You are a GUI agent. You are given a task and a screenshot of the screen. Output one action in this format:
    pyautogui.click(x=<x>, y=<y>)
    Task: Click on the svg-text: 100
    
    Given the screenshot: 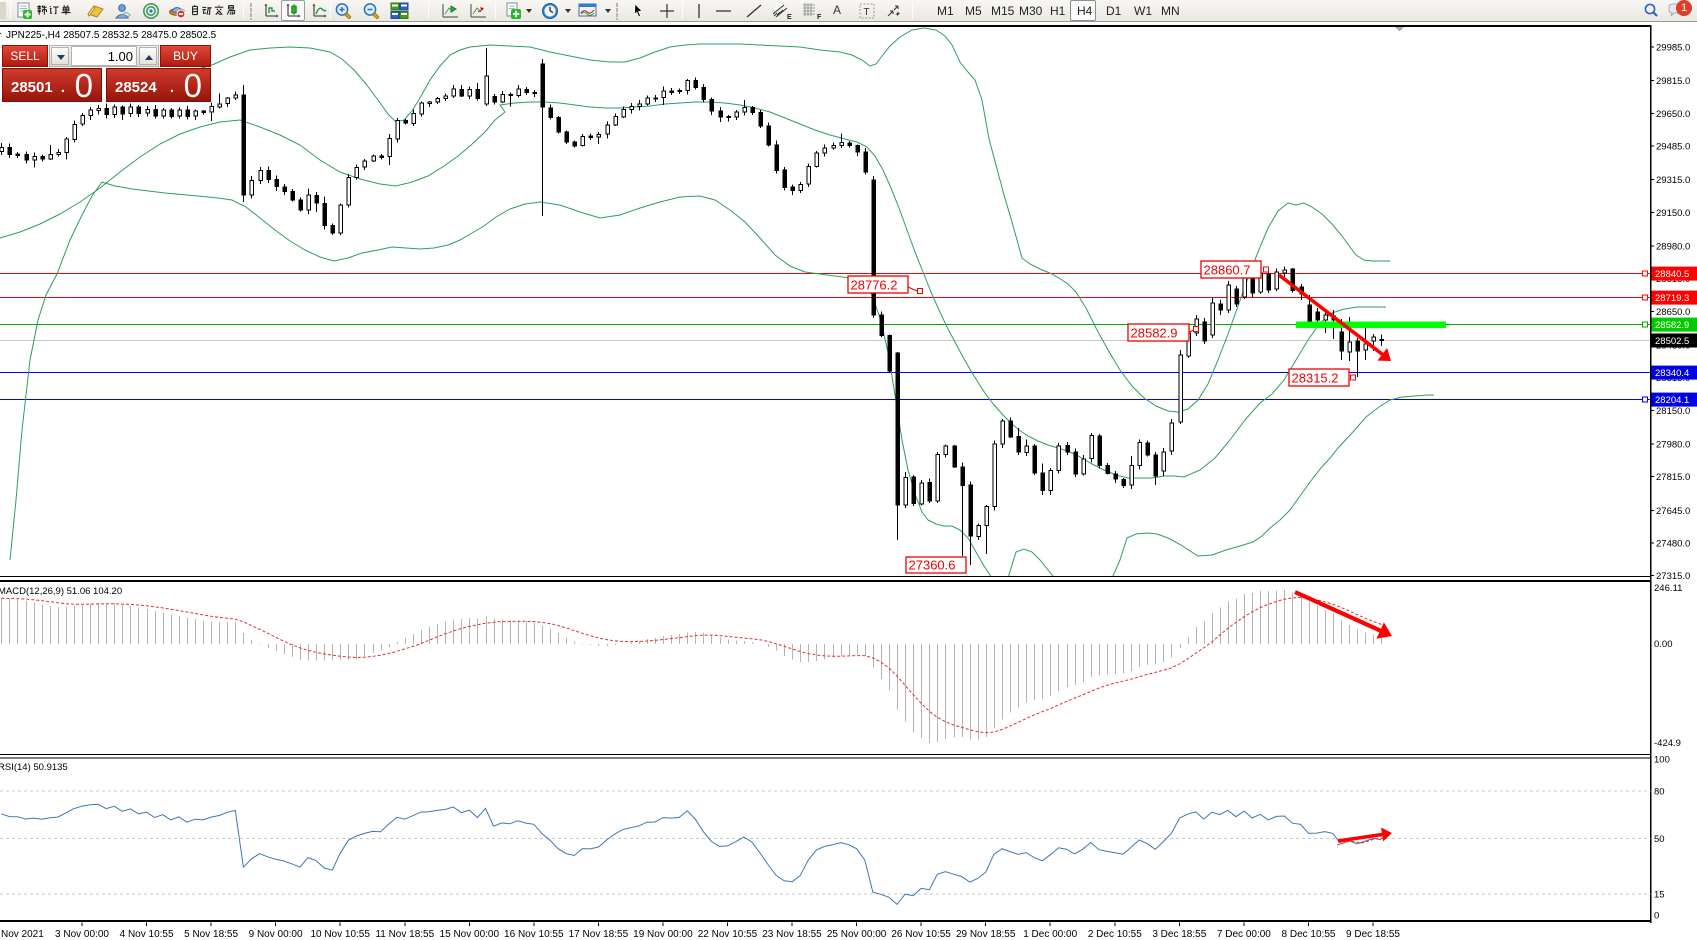 What is the action you would take?
    pyautogui.click(x=1662, y=760)
    